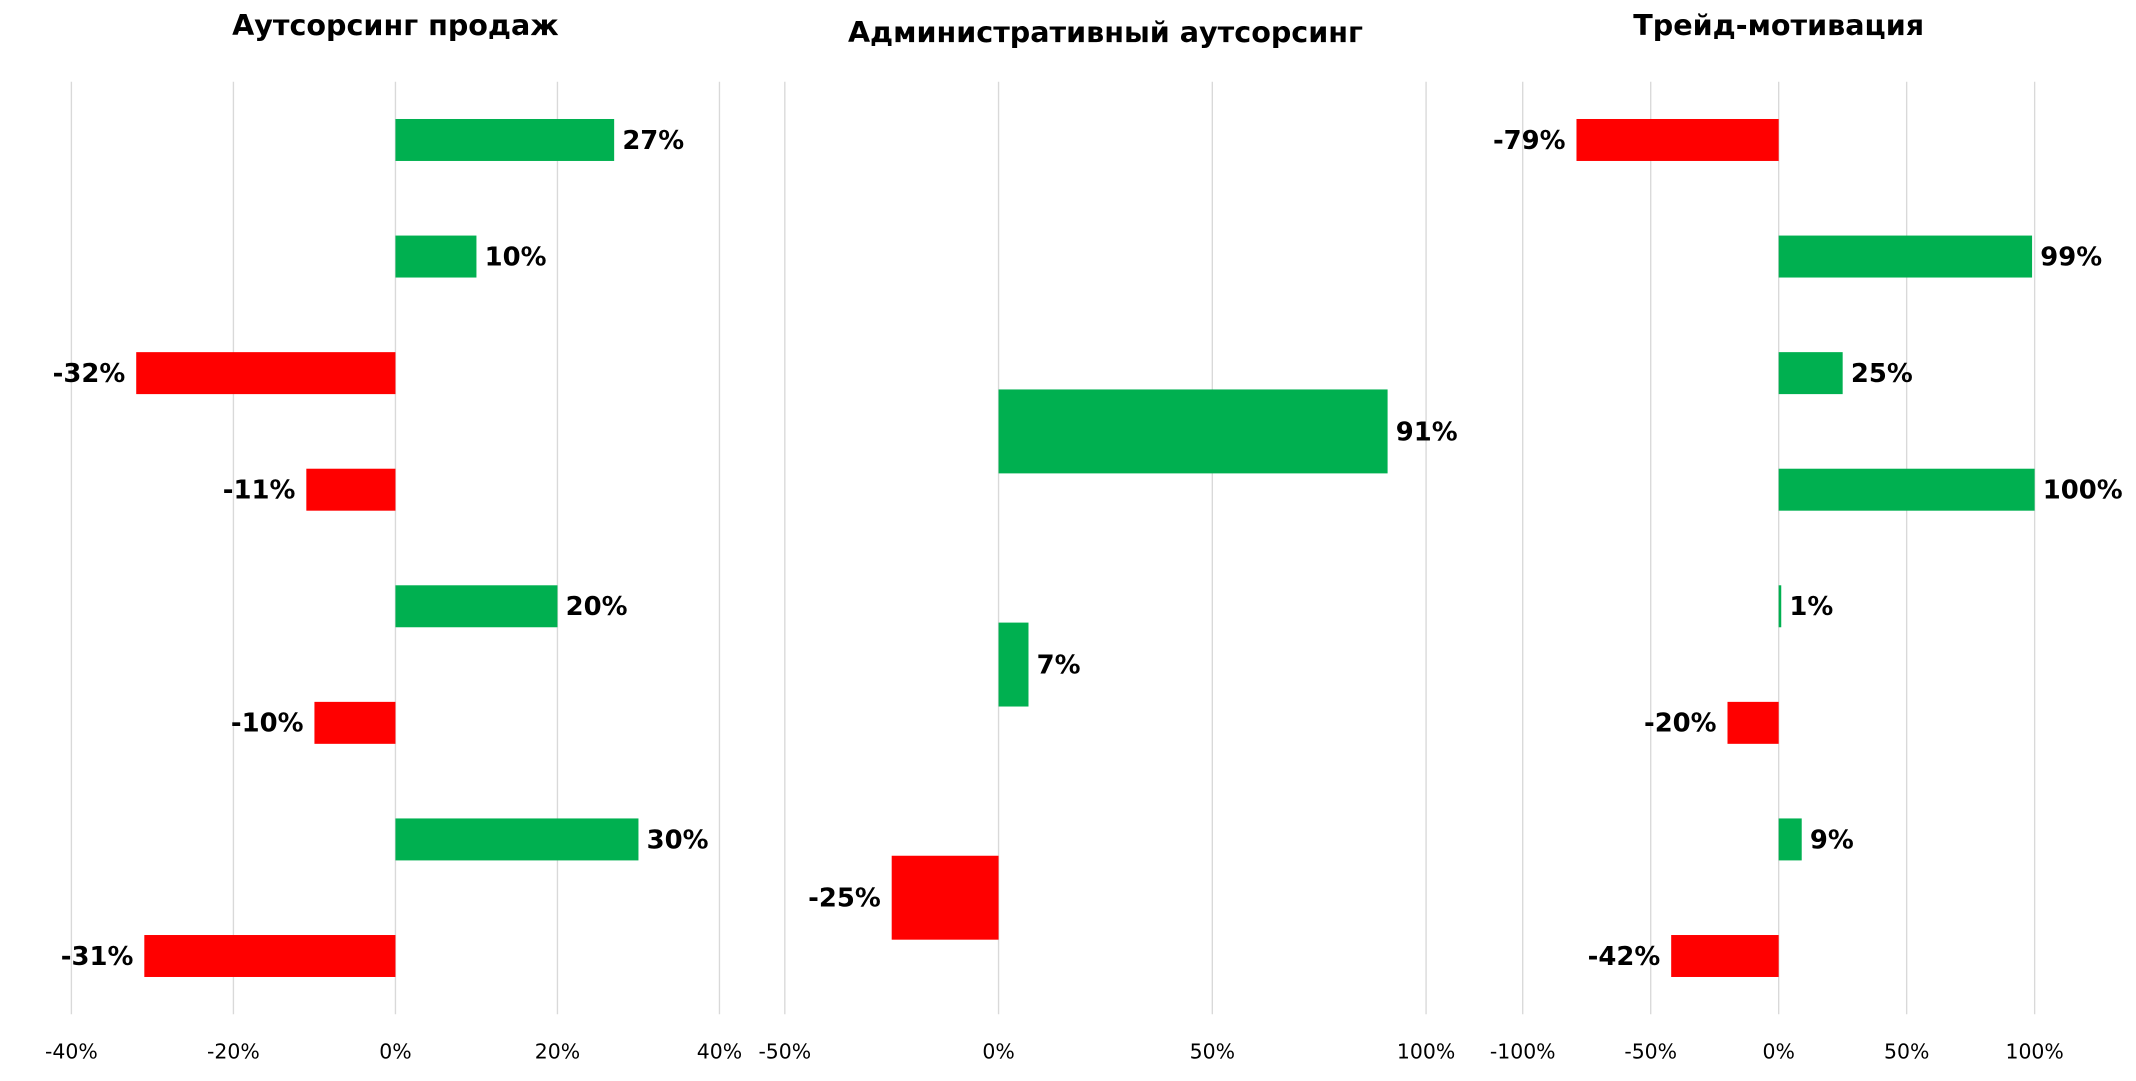  What do you see at coordinates (2071, 257) in the screenshot?
I see `data-label: 99%` at bounding box center [2071, 257].